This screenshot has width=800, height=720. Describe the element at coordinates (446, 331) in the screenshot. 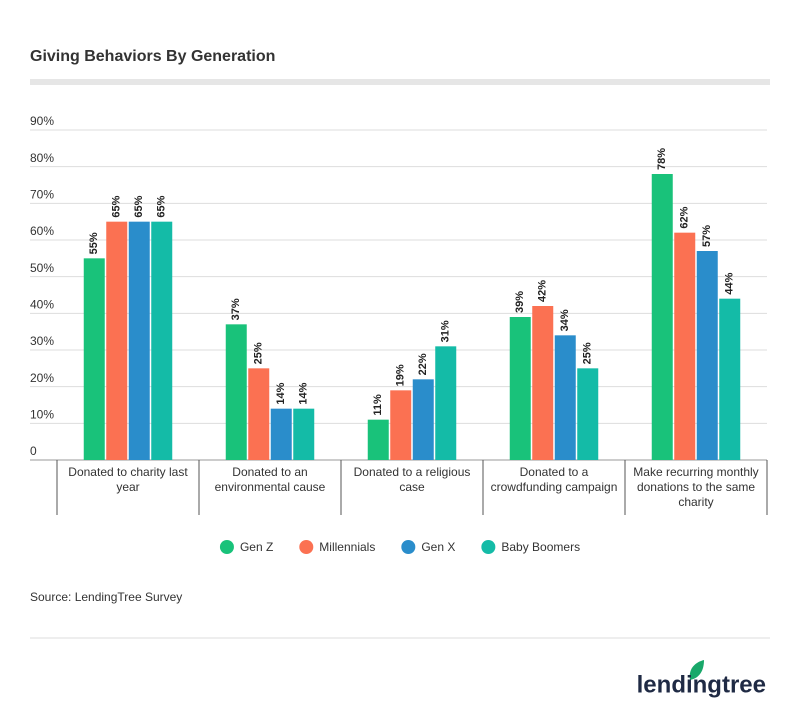

I see `value-label: 31%` at that location.